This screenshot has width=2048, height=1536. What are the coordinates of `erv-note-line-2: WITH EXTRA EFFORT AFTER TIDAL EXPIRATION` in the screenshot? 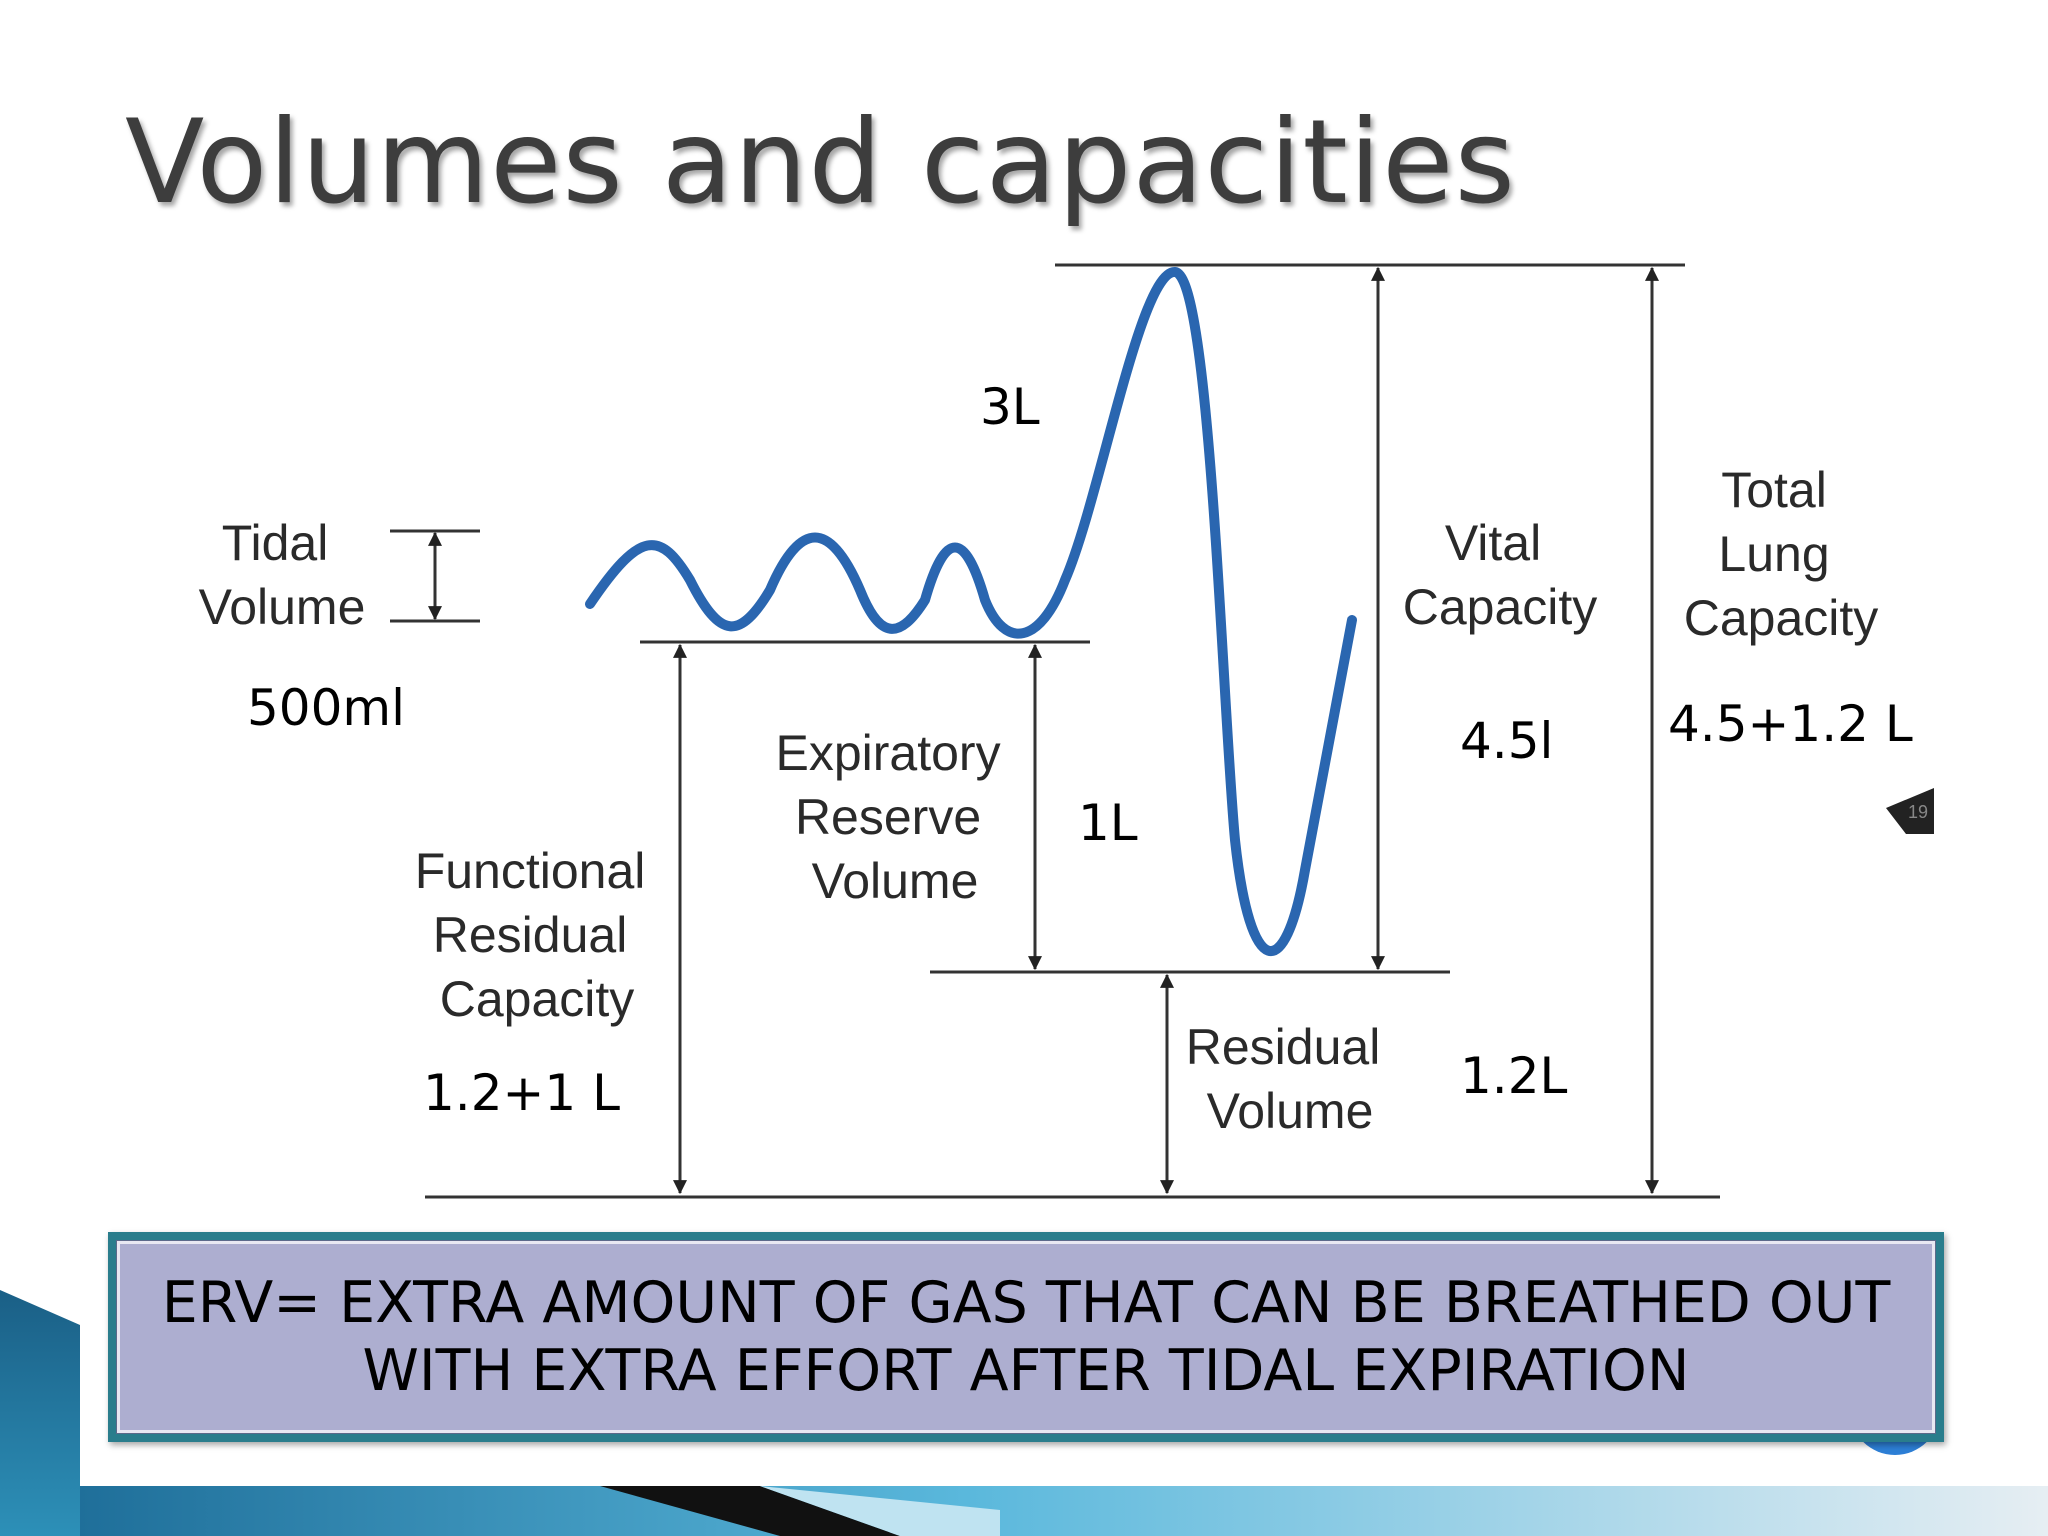 It's located at (1026, 1371).